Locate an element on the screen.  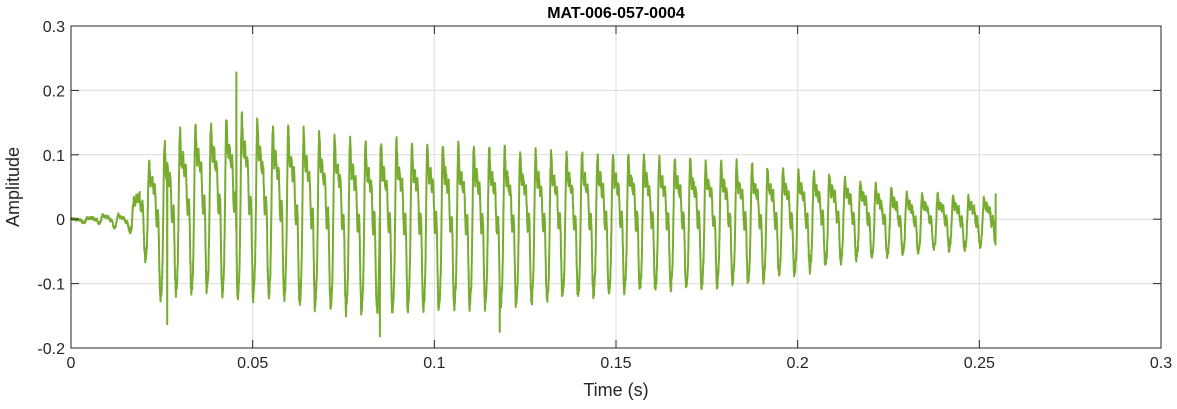
x-tick-label: 0.1 is located at coordinates (434, 363).